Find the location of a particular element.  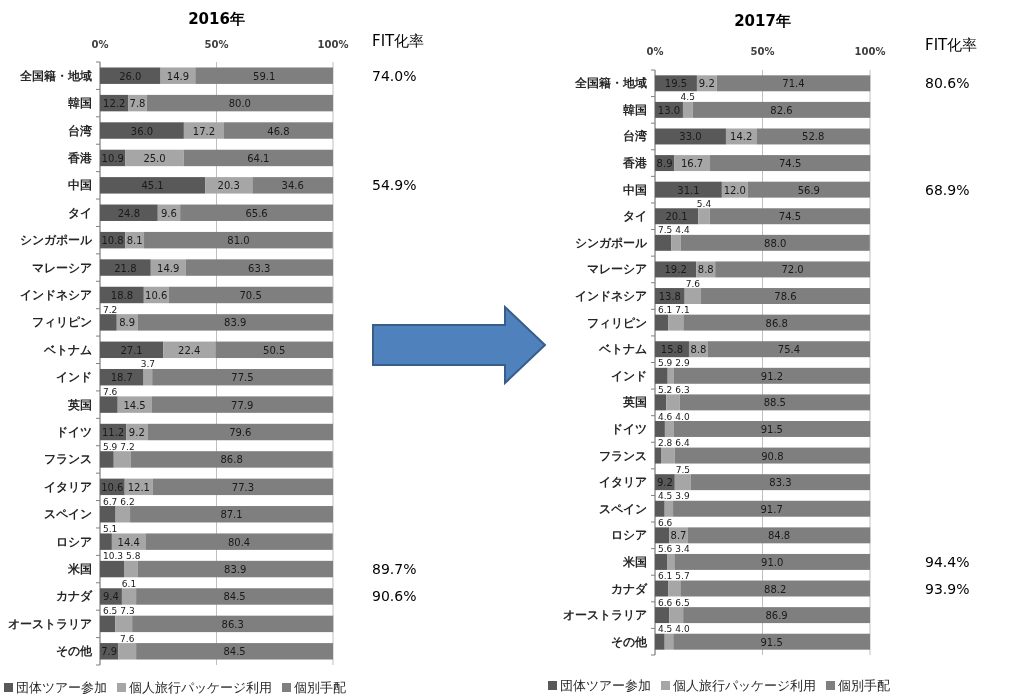

y-tick-label: シンガポール is located at coordinates (56, 240).